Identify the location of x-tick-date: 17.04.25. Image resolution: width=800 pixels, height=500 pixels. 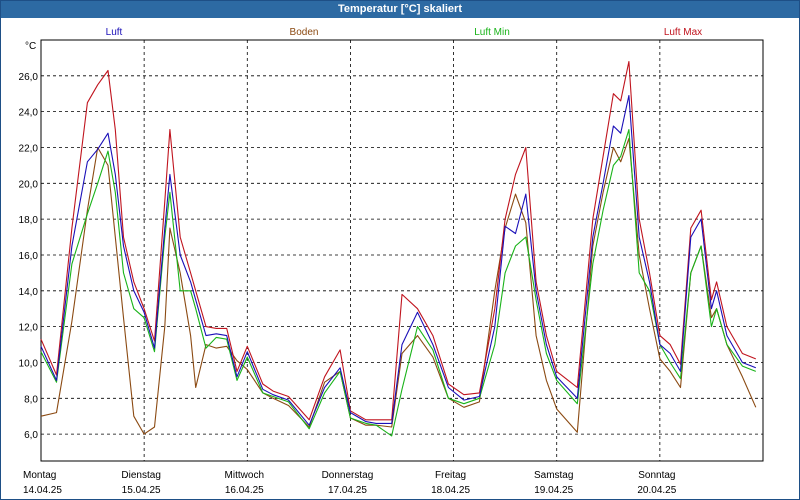
(347, 490).